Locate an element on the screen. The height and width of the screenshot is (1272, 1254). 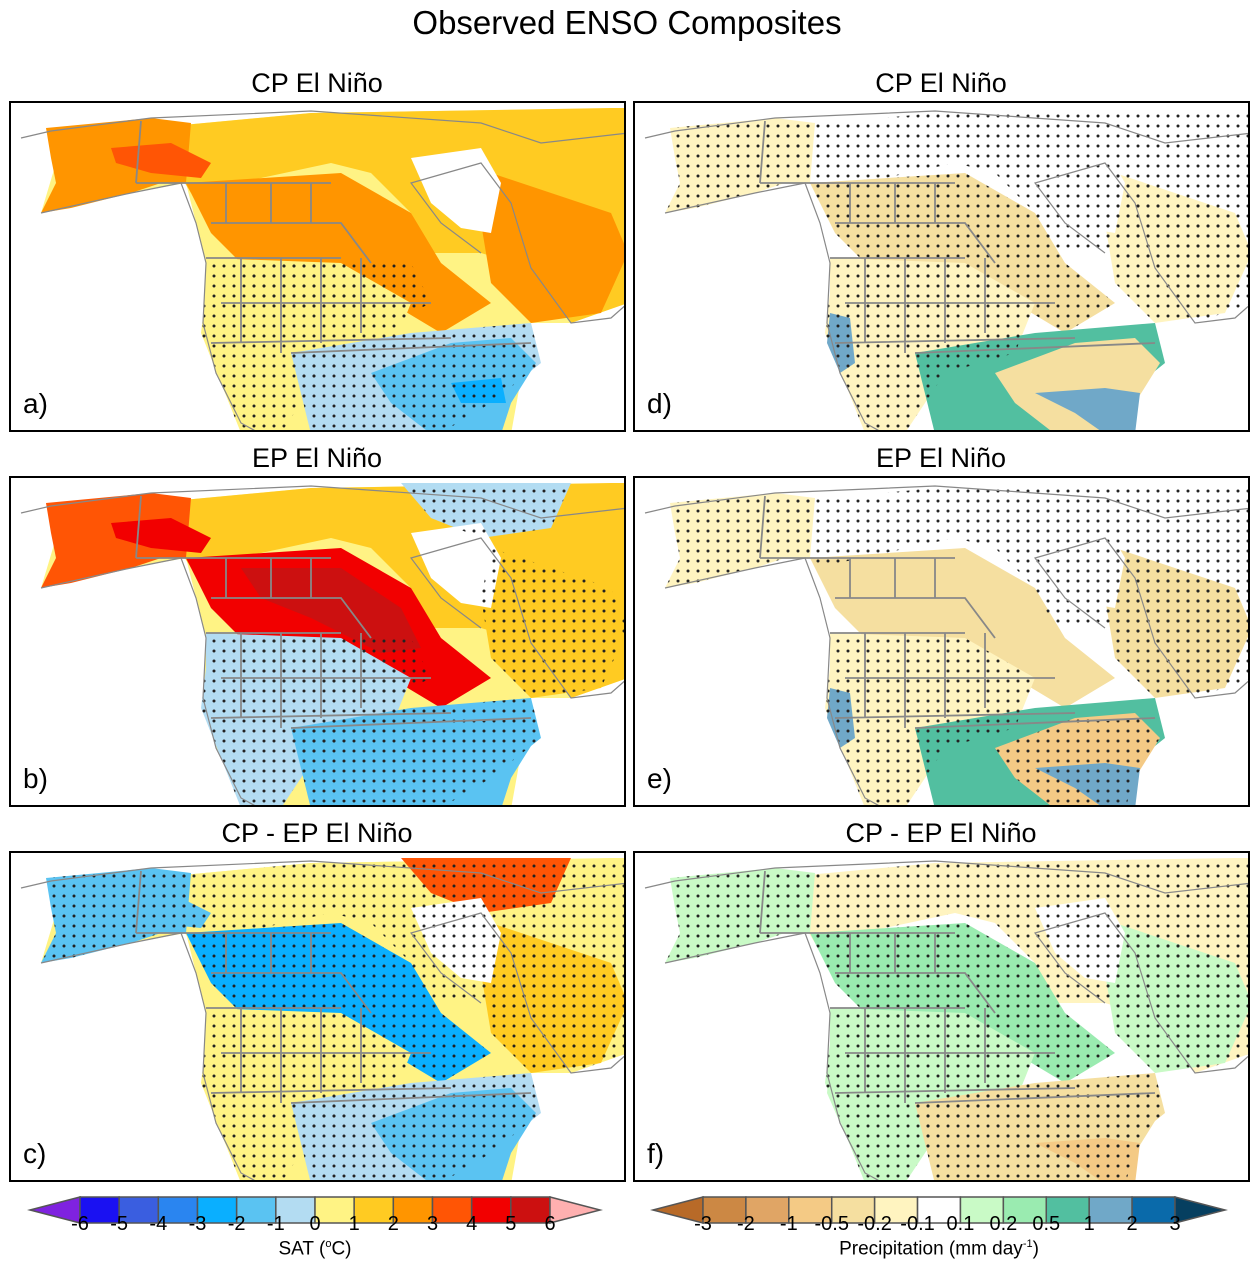
significance-stipple-arctic-islands is located at coordinates (486, 510).